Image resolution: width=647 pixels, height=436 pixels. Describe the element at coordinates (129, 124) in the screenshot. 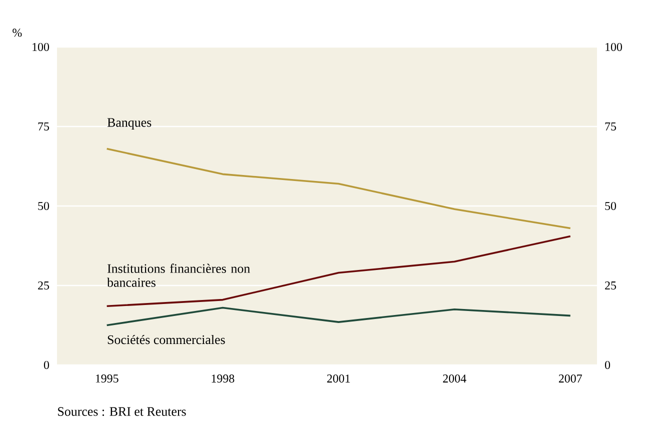

I see `series-label: Banques` at that location.